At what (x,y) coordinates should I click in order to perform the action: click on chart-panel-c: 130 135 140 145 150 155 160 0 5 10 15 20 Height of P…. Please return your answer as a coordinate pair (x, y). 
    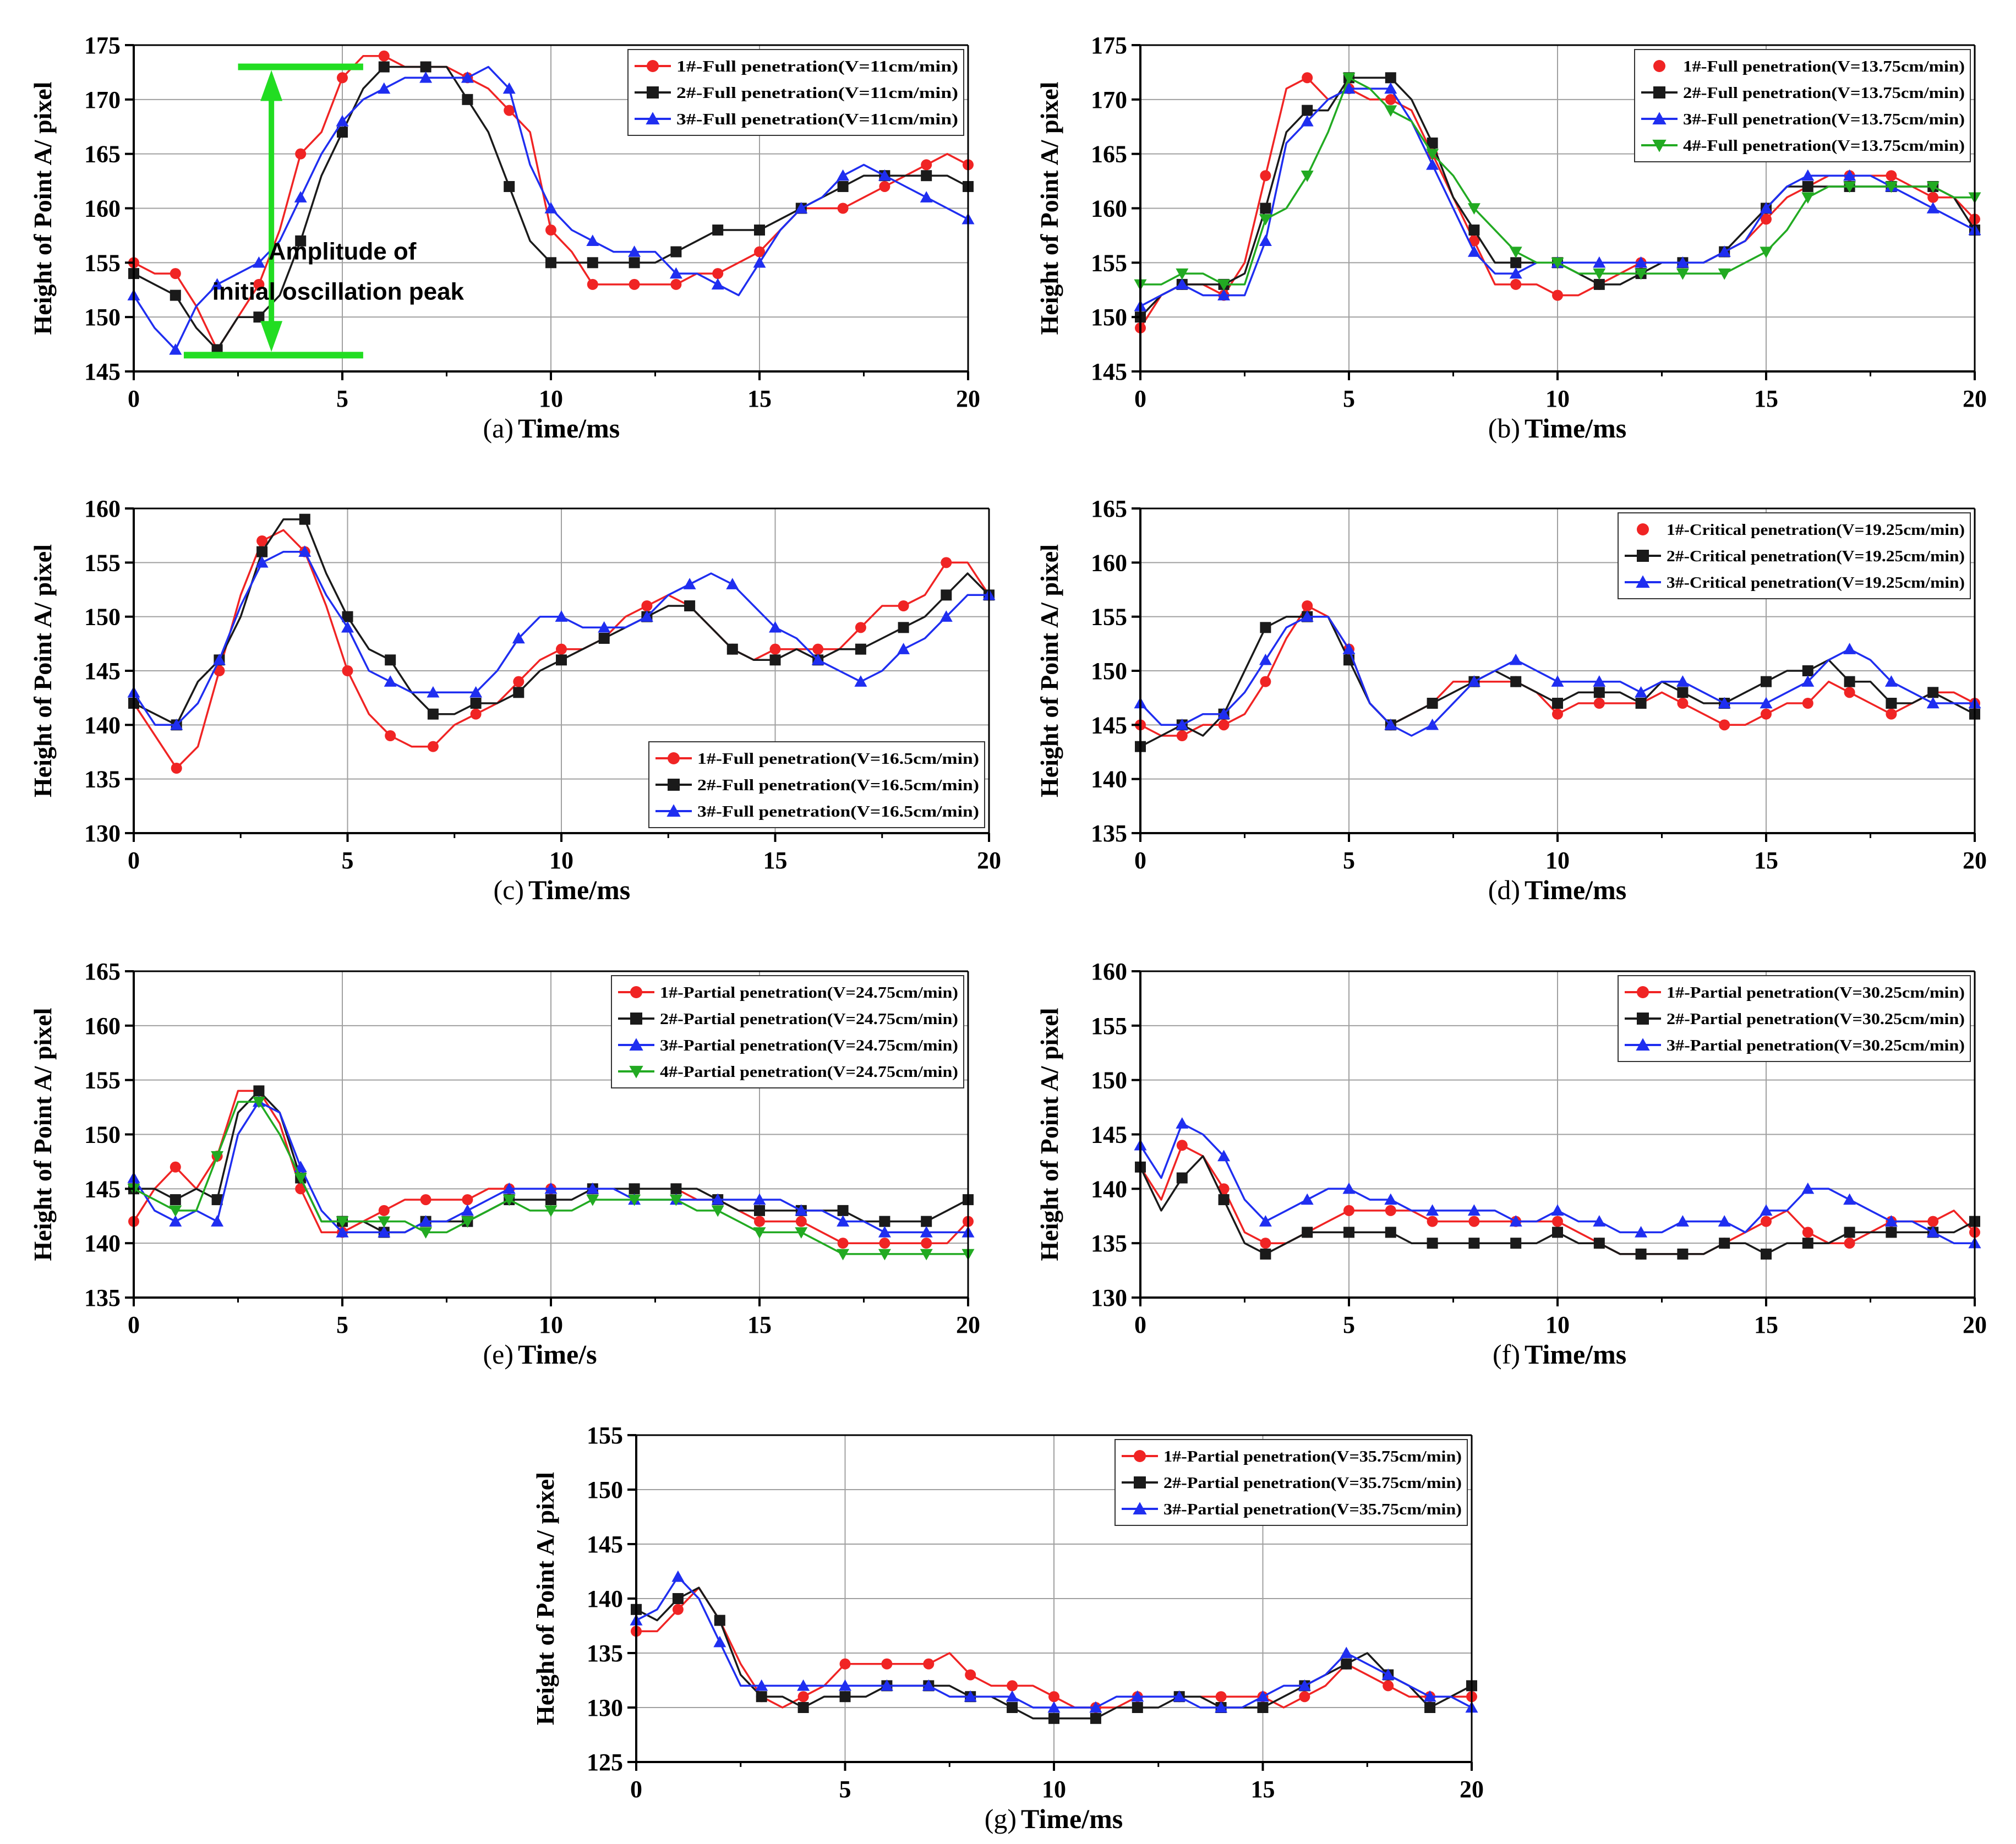
    Looking at the image, I should click on (515, 700).